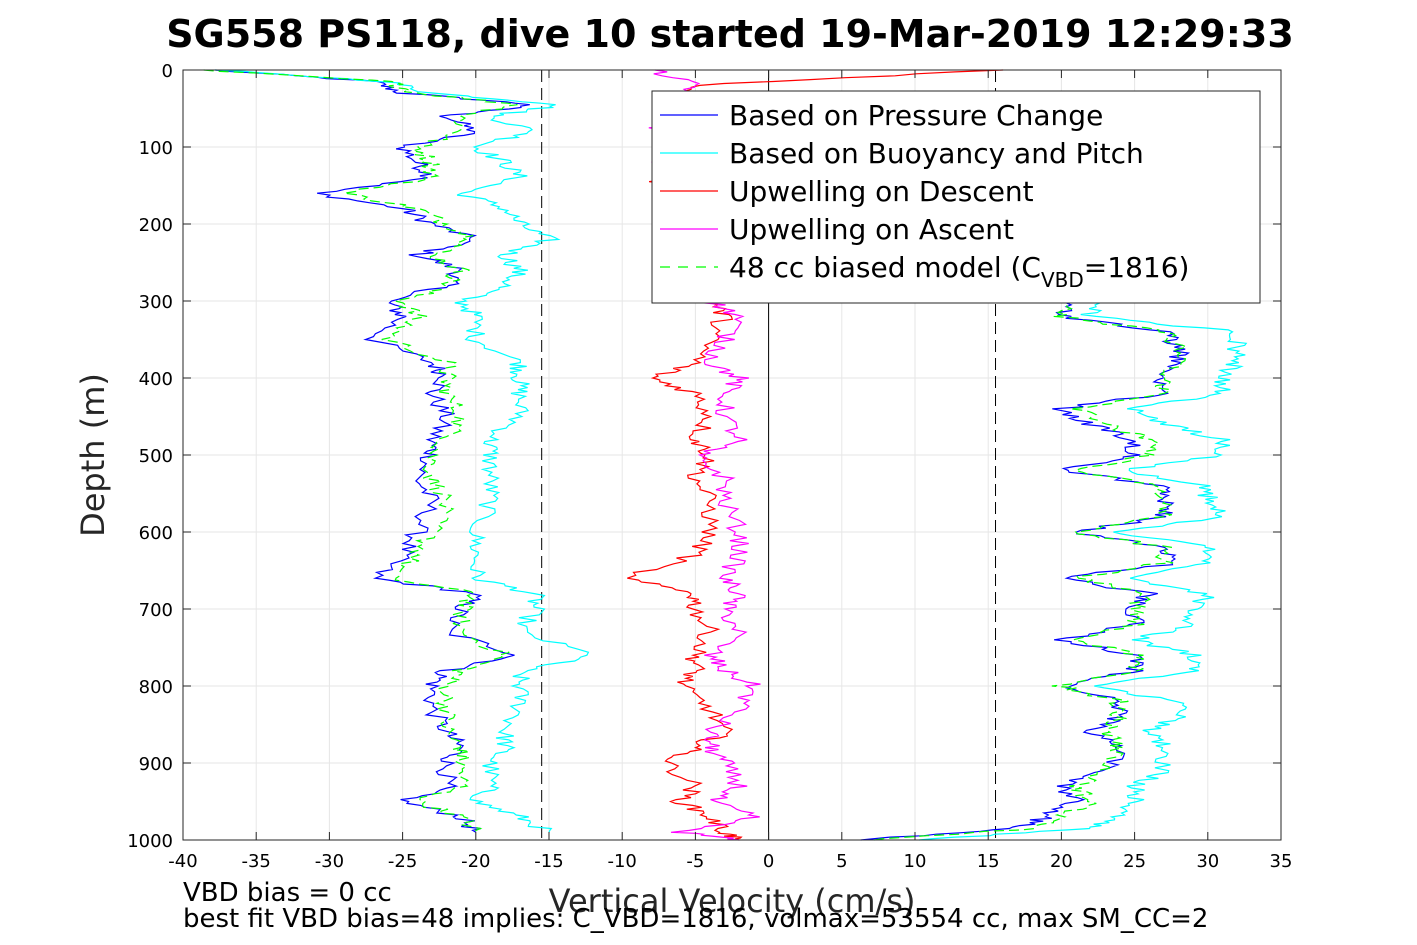  I want to click on legend-label: 48 cc biased model (CVBD=1816), so click(959, 271).